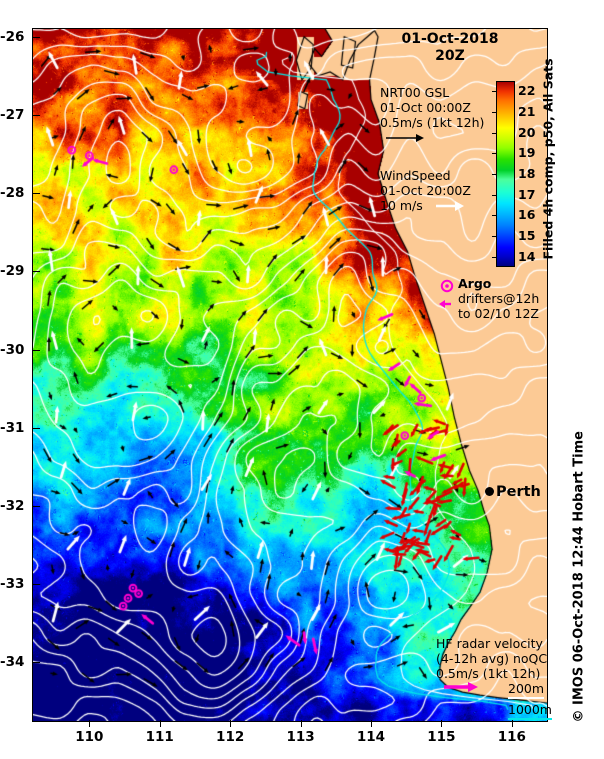 This screenshot has height=759, width=604. Describe the element at coordinates (475, 283) in the screenshot. I see `argo-title: Argo` at that location.